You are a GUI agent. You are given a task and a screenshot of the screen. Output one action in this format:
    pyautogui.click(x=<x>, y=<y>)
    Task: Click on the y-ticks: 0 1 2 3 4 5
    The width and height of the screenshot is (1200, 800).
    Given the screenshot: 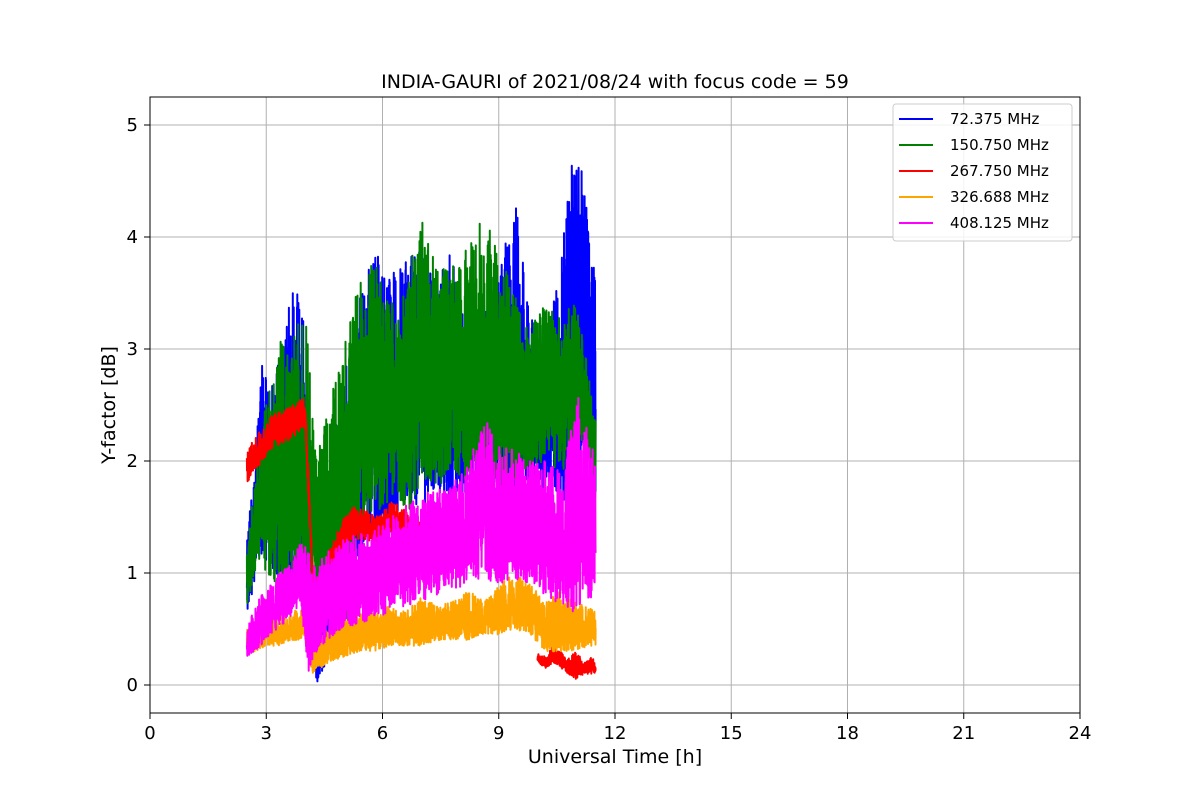 What is the action you would take?
    pyautogui.click(x=138, y=405)
    